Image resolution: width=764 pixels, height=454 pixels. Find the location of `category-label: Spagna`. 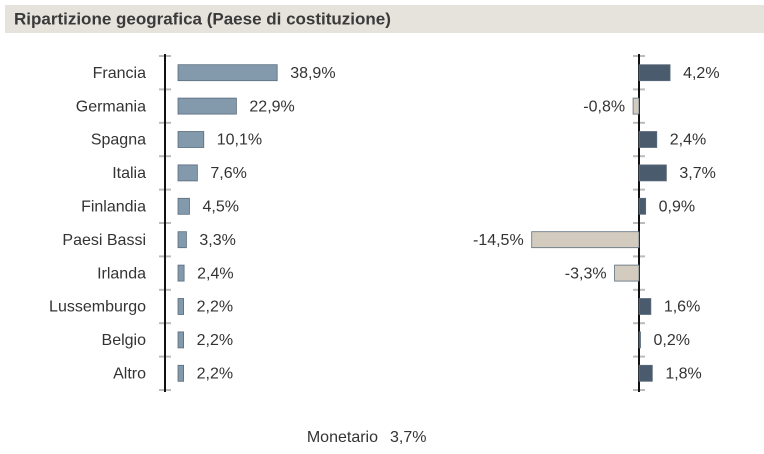

category-label: Spagna is located at coordinates (118, 140).